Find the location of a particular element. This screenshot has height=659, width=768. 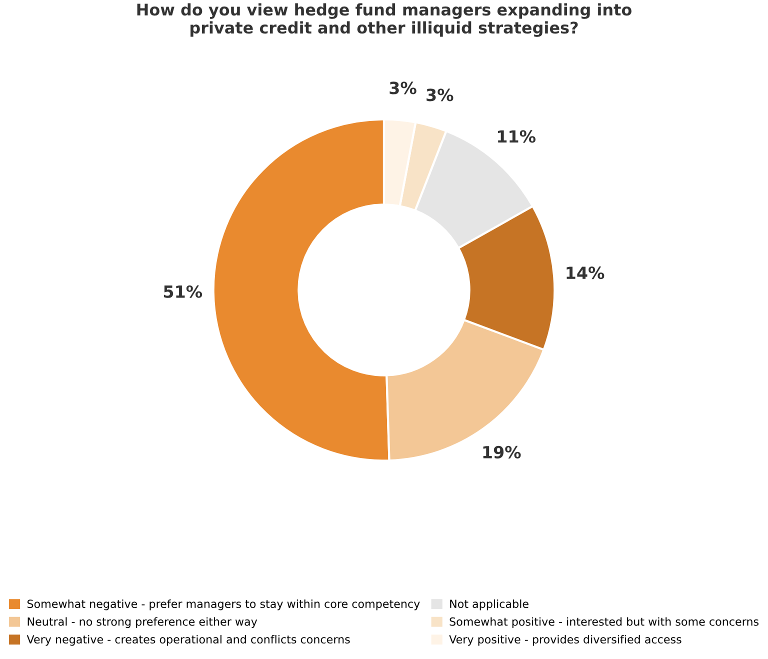

legend-label: Somewhat negative - prefer managers to stay within core competency is located at coordinates (223, 604).